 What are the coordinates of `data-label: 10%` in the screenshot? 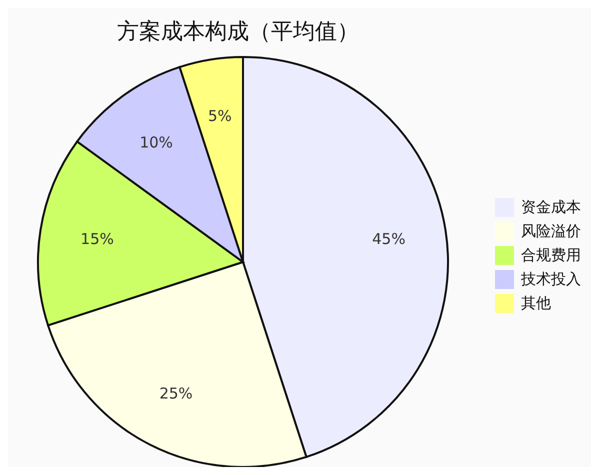 It's located at (156, 143).